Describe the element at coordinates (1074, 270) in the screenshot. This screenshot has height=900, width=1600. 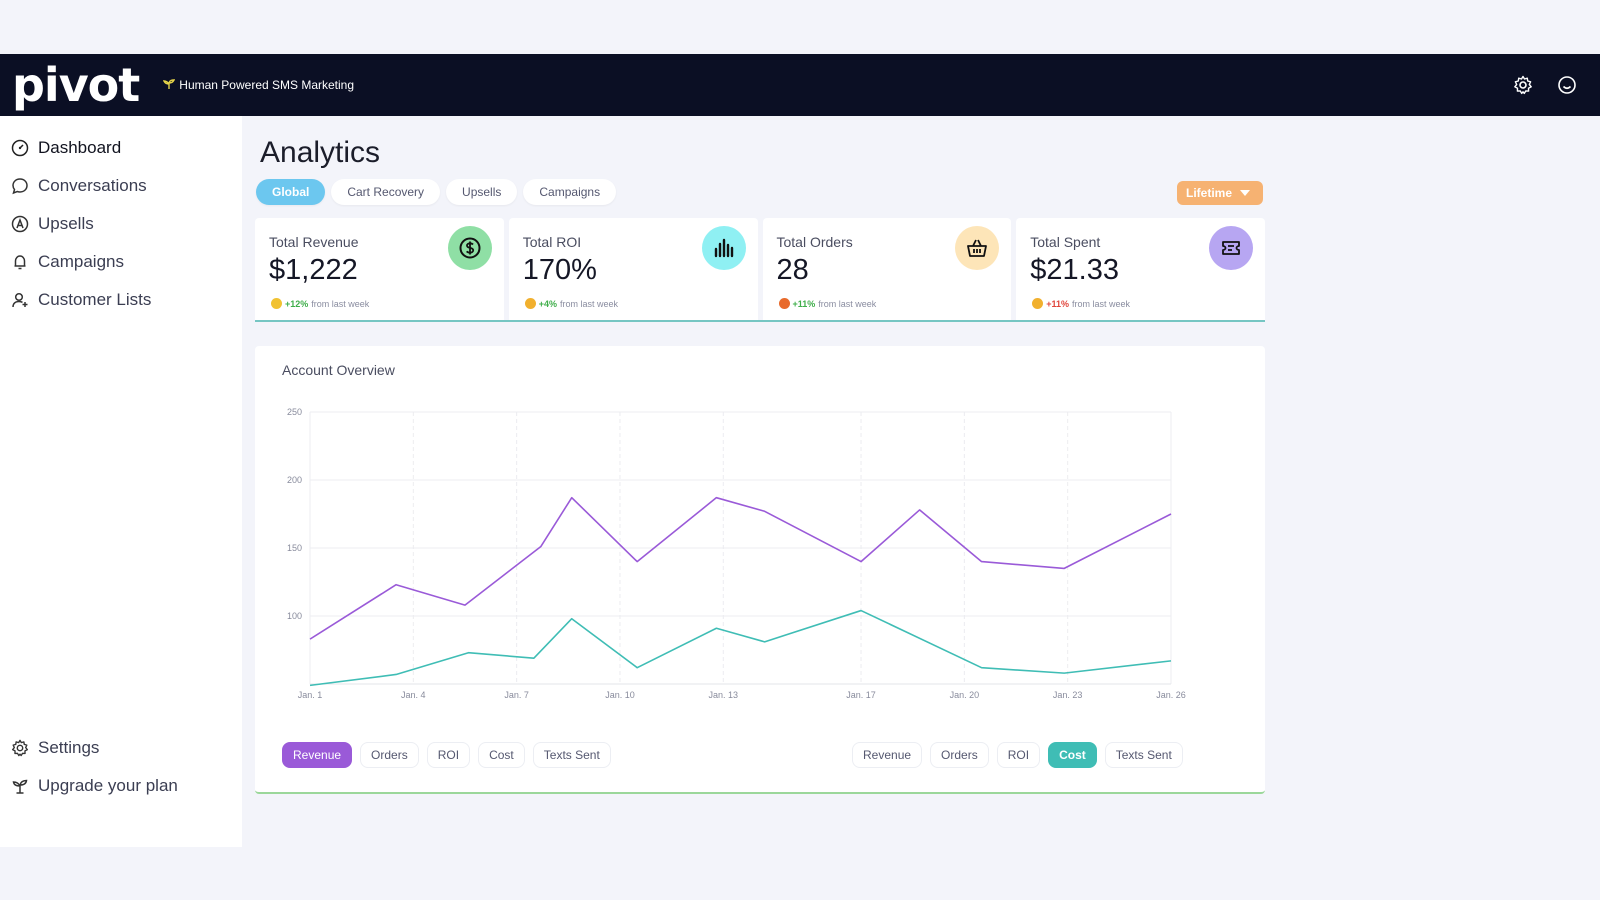
I see `stat-value: $21.33` at that location.